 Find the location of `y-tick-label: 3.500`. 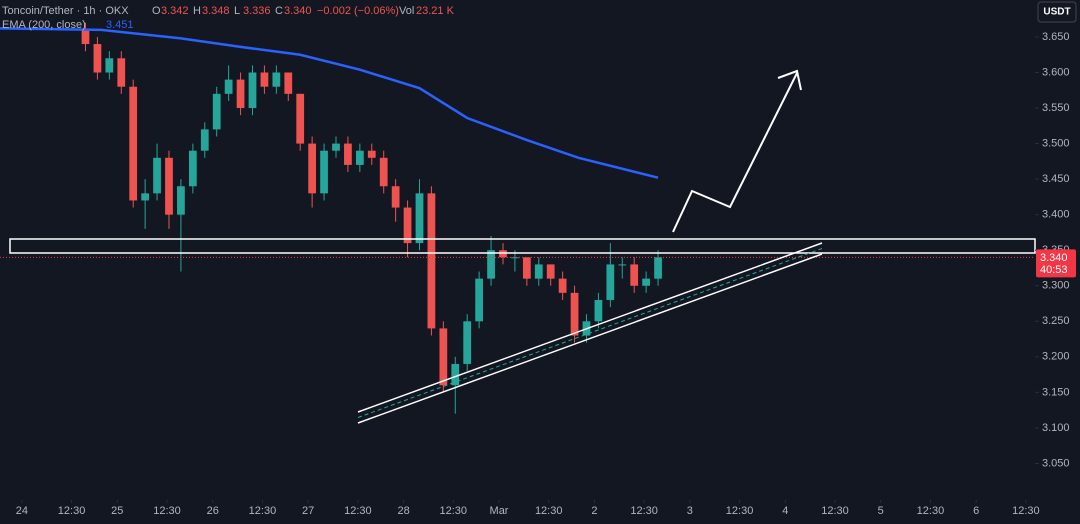

y-tick-label: 3.500 is located at coordinates (1056, 143).